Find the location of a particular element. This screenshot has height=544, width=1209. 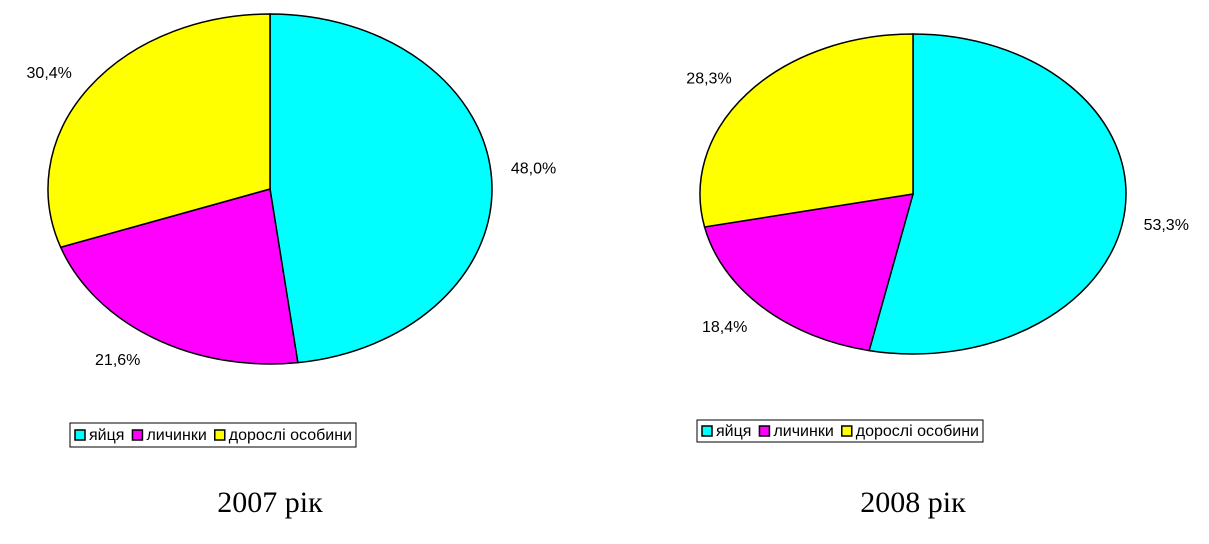

data-label: 48,0% is located at coordinates (533, 169).